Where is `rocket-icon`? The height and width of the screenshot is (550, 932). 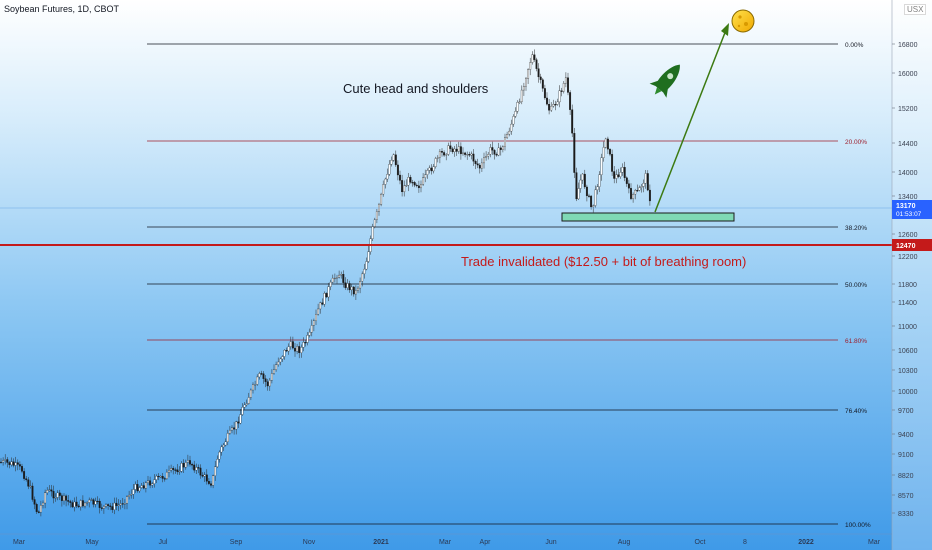
rocket-icon is located at coordinates (664, 81).